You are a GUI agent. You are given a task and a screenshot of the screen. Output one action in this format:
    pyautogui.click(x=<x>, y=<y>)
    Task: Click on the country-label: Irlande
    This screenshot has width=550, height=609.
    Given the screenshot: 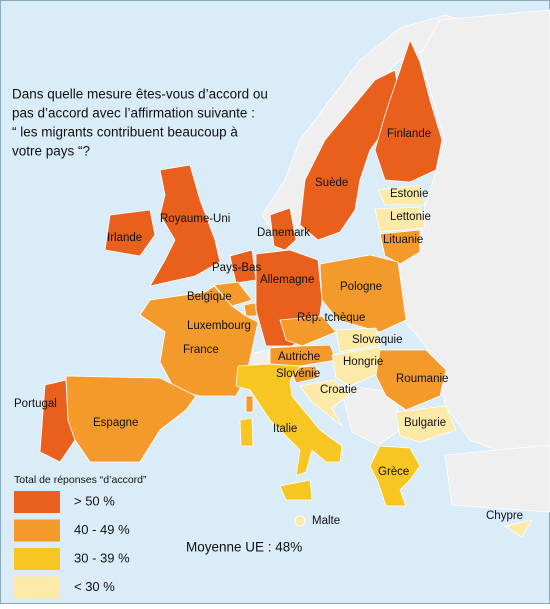 What is the action you would take?
    pyautogui.click(x=124, y=238)
    